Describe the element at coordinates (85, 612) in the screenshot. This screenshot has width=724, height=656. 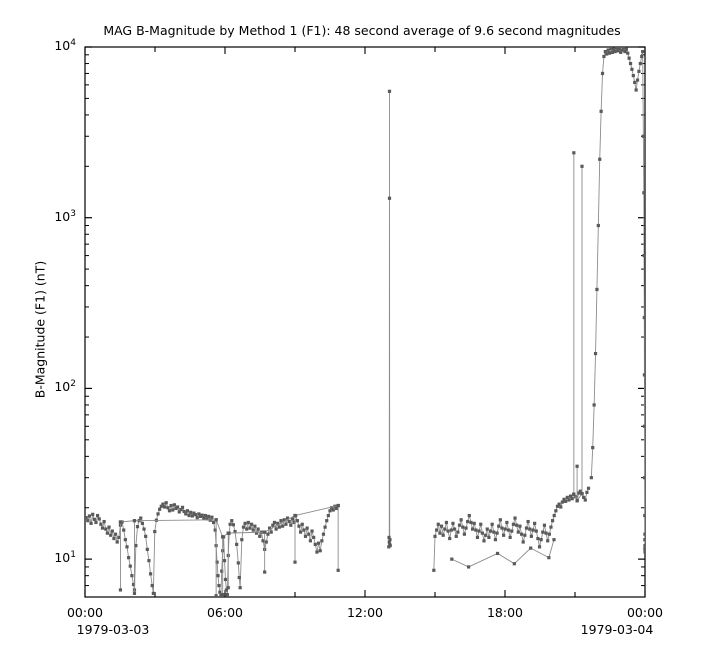
I see `x-tick-label: 00:00` at that location.